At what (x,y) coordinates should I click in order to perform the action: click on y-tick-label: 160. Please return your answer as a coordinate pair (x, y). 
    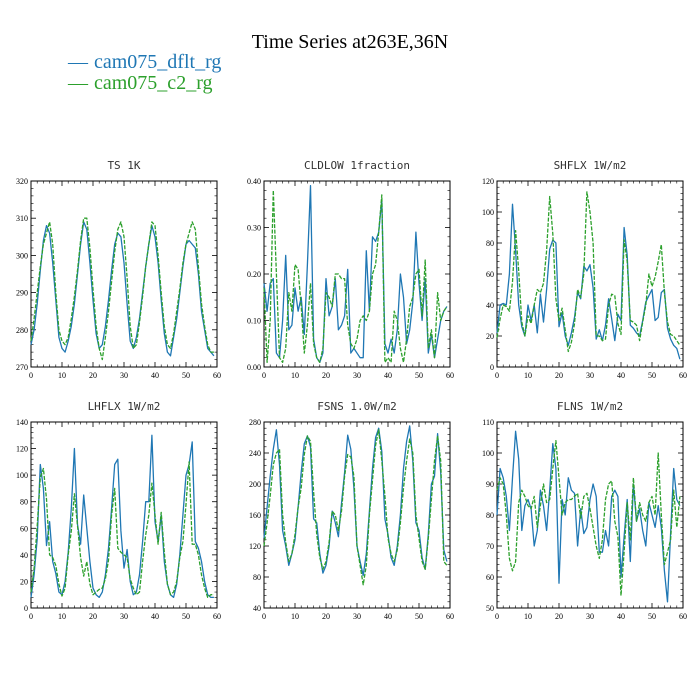
    Looking at the image, I should click on (255, 515).